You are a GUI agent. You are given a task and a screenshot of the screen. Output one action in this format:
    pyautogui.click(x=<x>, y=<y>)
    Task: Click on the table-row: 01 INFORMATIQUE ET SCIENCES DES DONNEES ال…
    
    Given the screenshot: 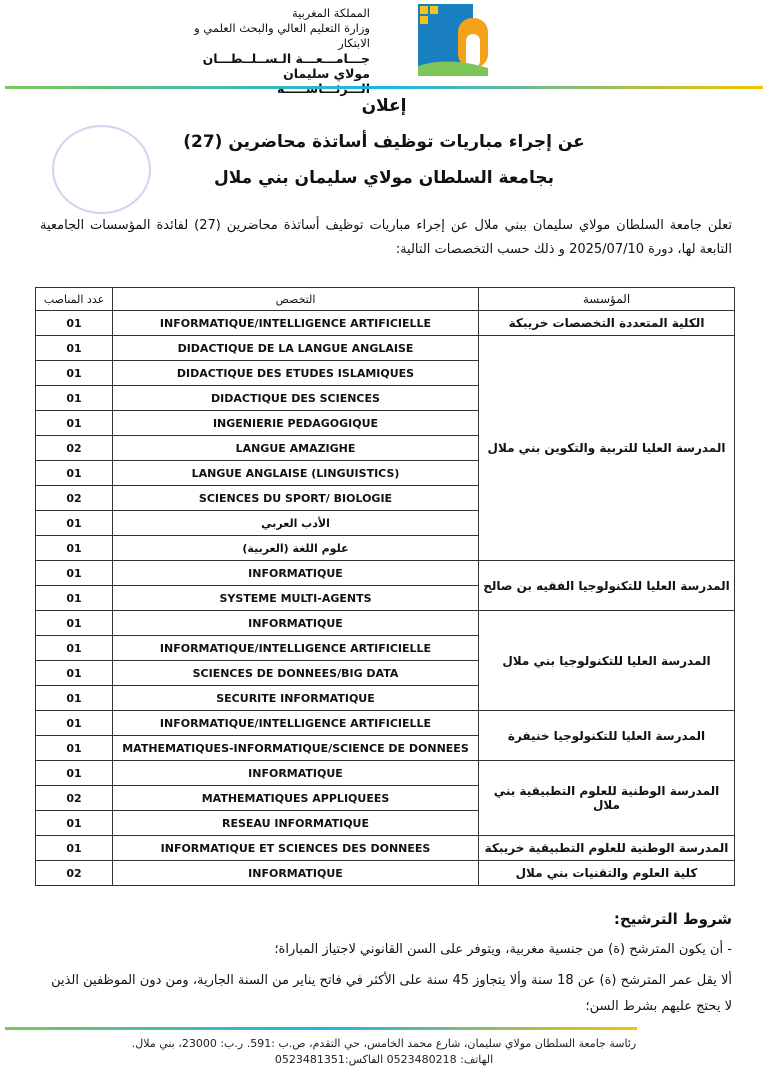 What is the action you would take?
    pyautogui.click(x=385, y=848)
    